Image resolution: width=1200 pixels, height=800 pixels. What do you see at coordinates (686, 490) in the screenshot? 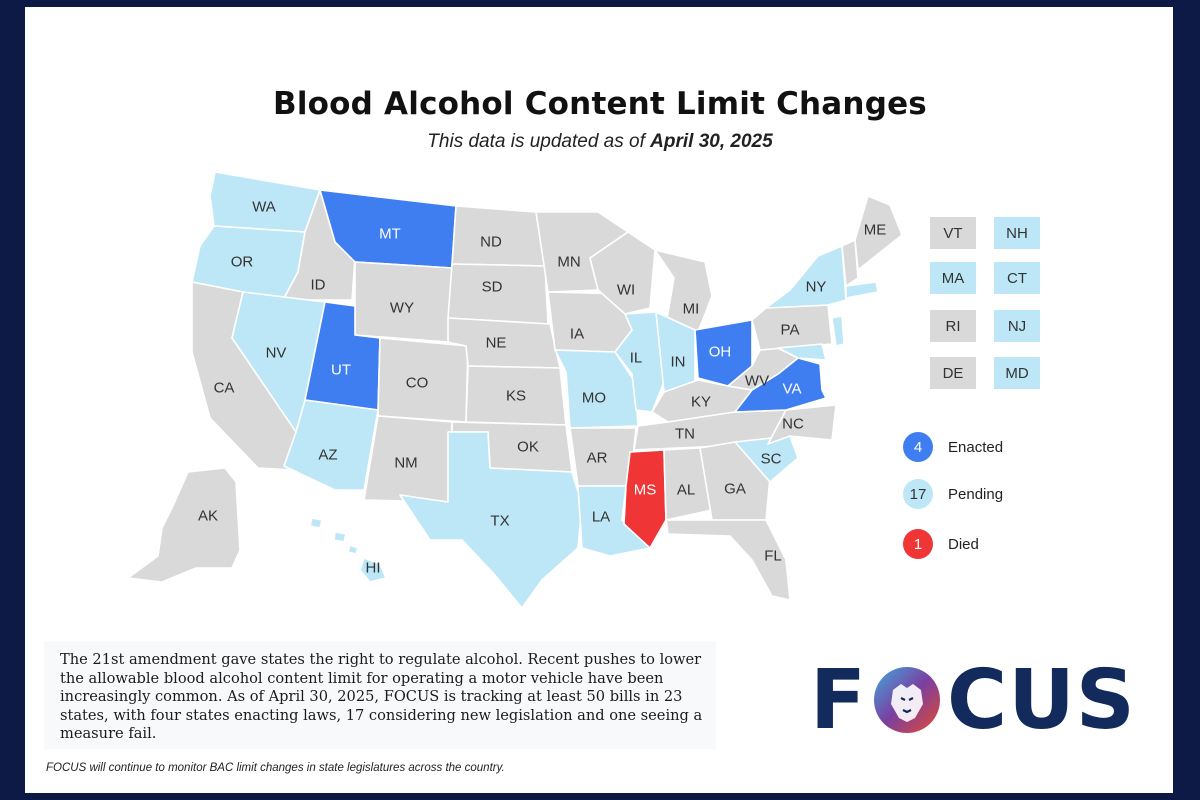
I see `state-label-al: AL` at bounding box center [686, 490].